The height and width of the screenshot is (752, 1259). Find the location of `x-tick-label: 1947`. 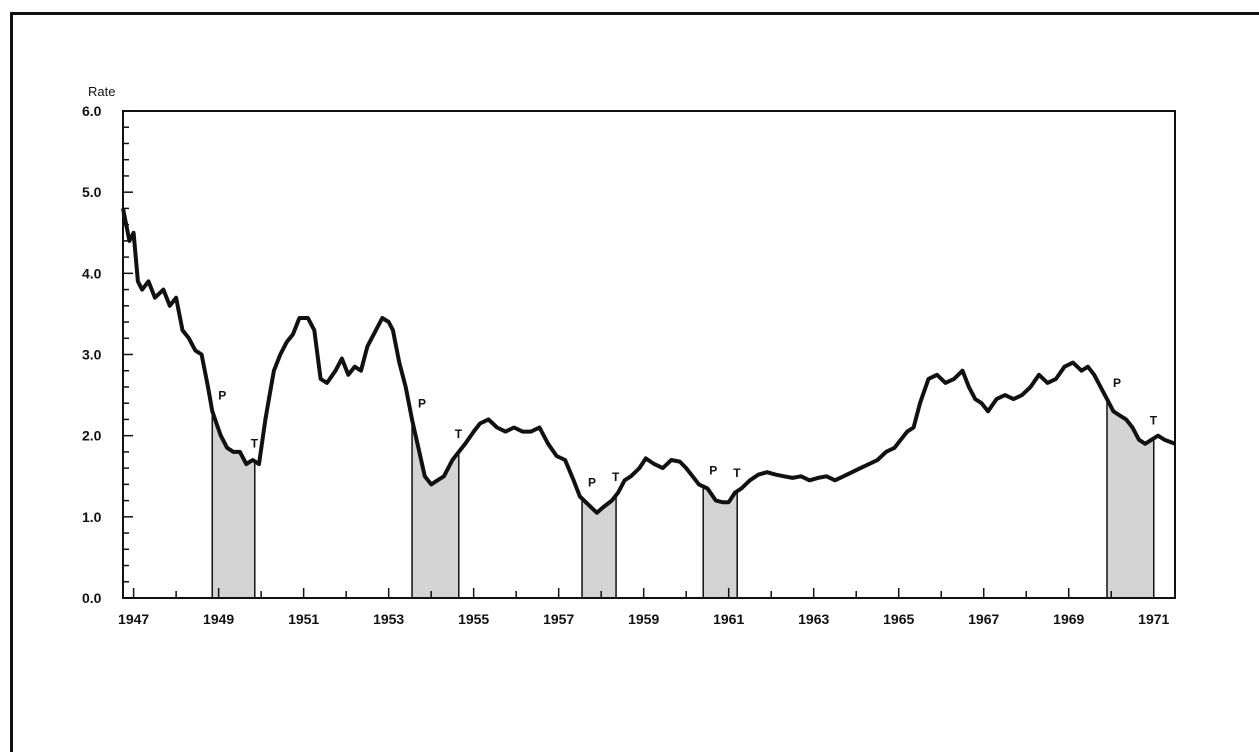

x-tick-label: 1947 is located at coordinates (133, 619).